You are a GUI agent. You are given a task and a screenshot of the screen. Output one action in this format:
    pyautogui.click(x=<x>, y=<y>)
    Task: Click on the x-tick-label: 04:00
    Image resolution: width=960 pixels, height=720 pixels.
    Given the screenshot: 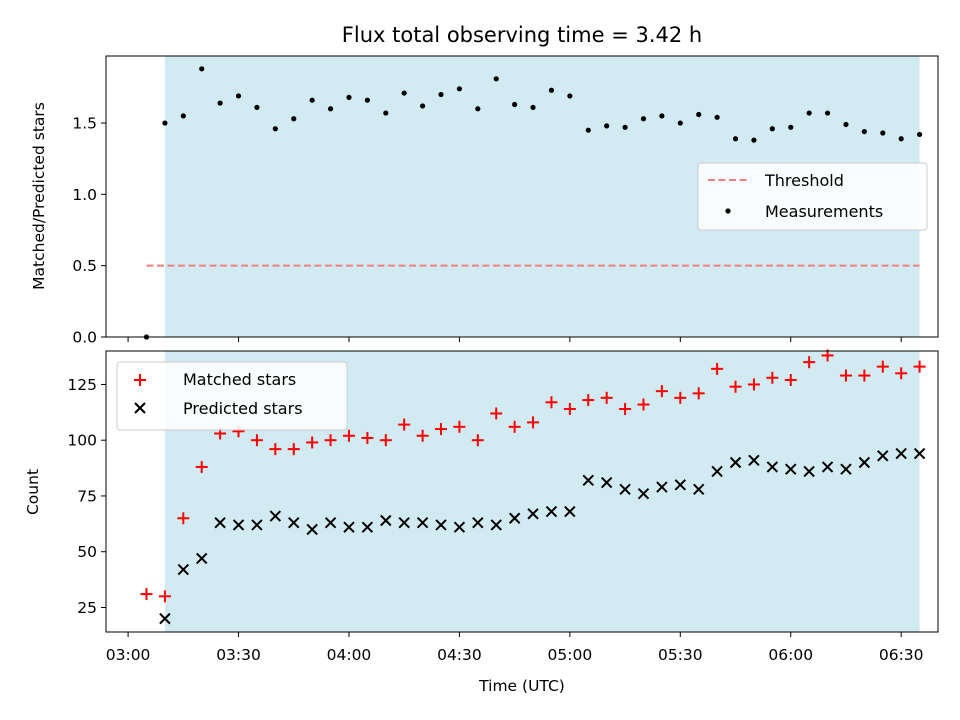 What is the action you would take?
    pyautogui.click(x=349, y=655)
    